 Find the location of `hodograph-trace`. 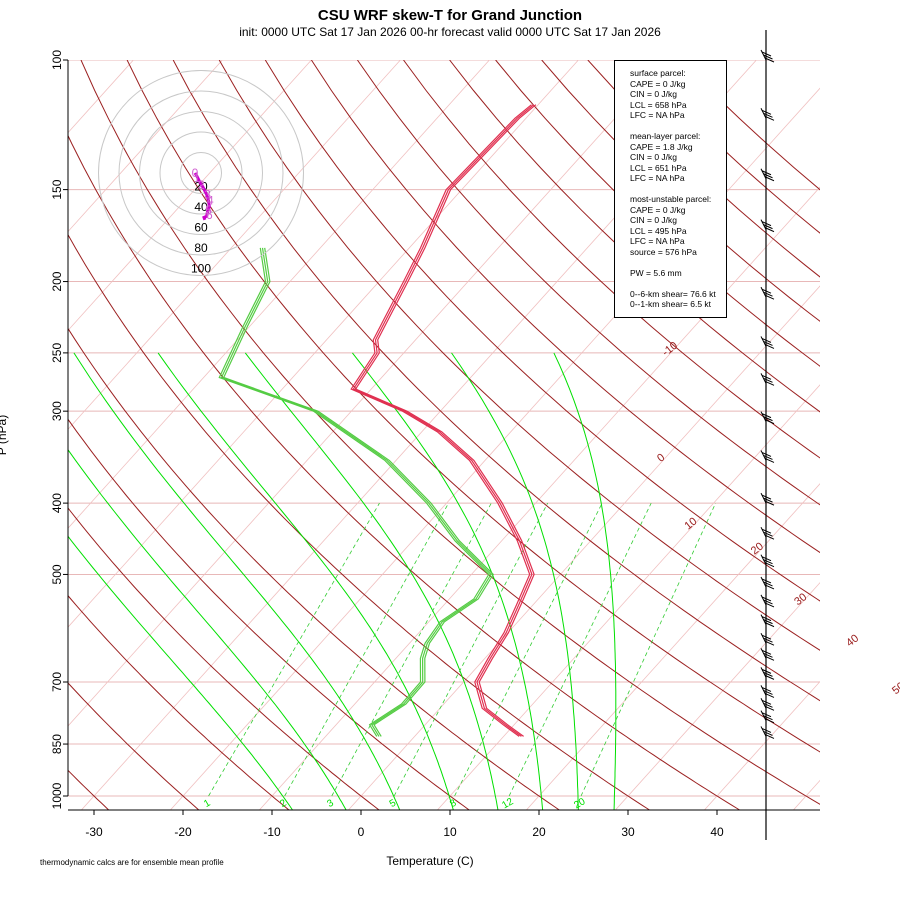

hodograph-trace is located at coordinates (202, 196).